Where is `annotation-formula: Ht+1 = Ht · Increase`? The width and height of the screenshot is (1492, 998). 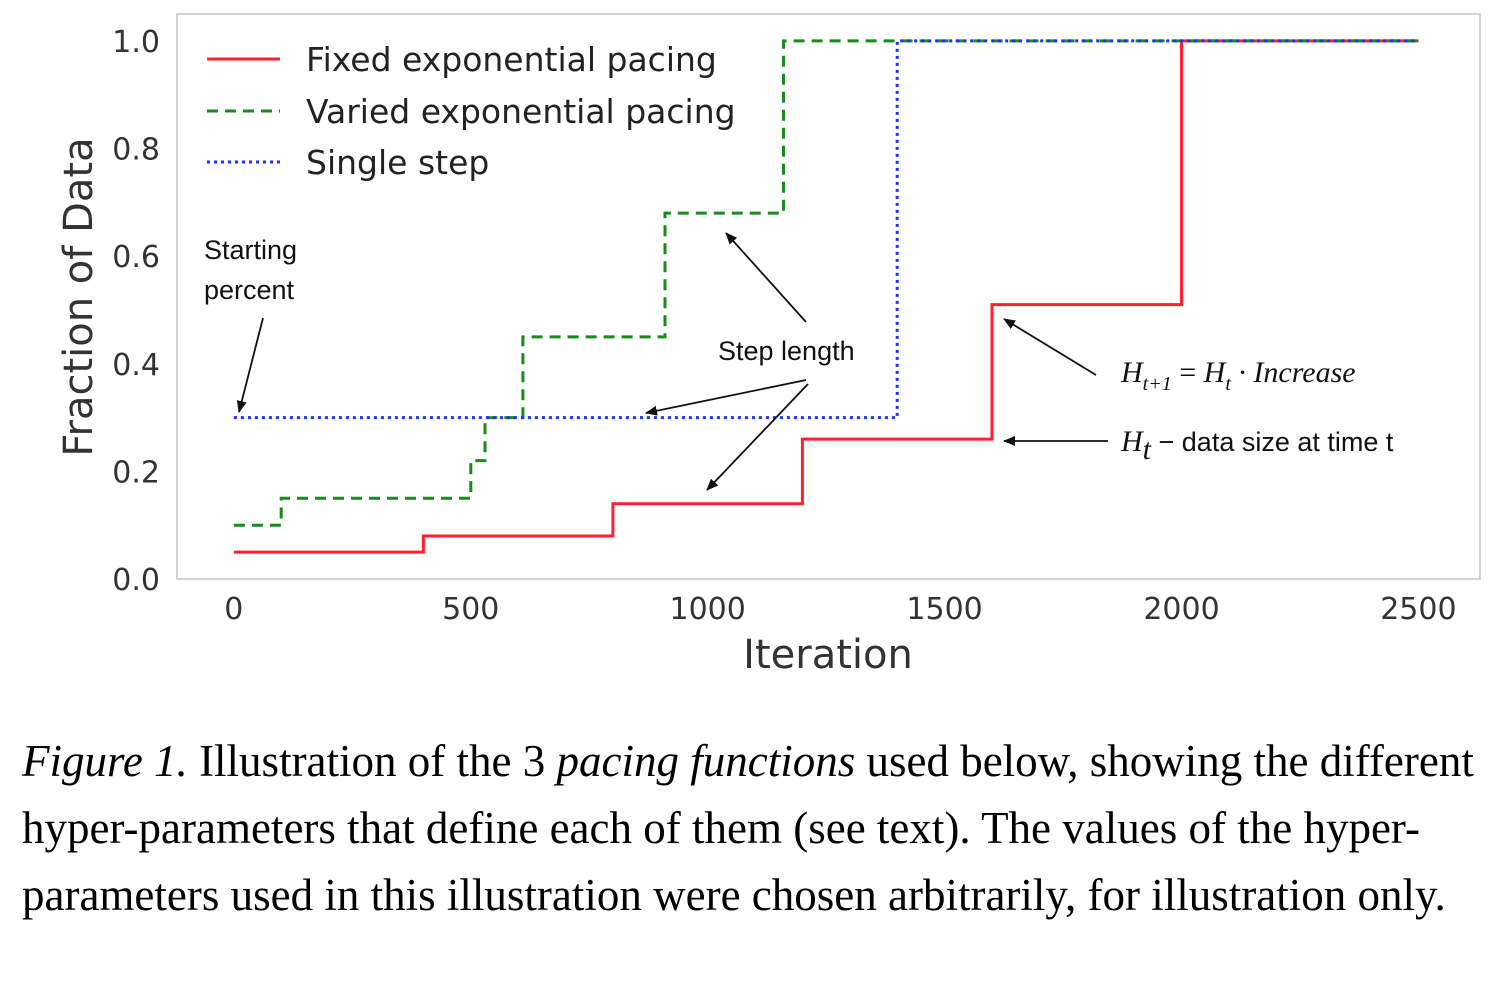 annotation-formula: Ht+1 = Ht · Increase is located at coordinates (1238, 375).